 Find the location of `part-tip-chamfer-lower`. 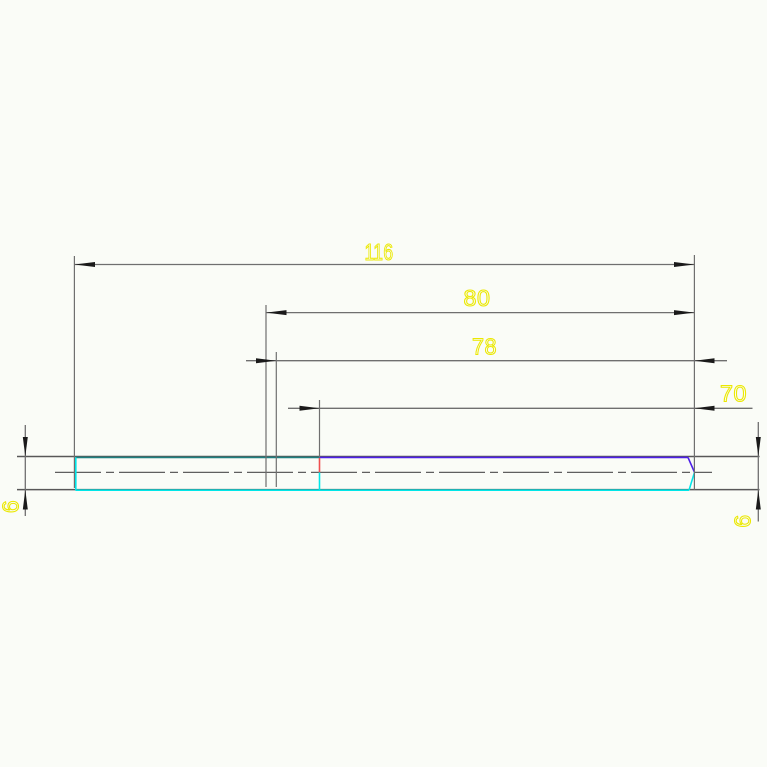

part-tip-chamfer-lower is located at coordinates (692, 481).